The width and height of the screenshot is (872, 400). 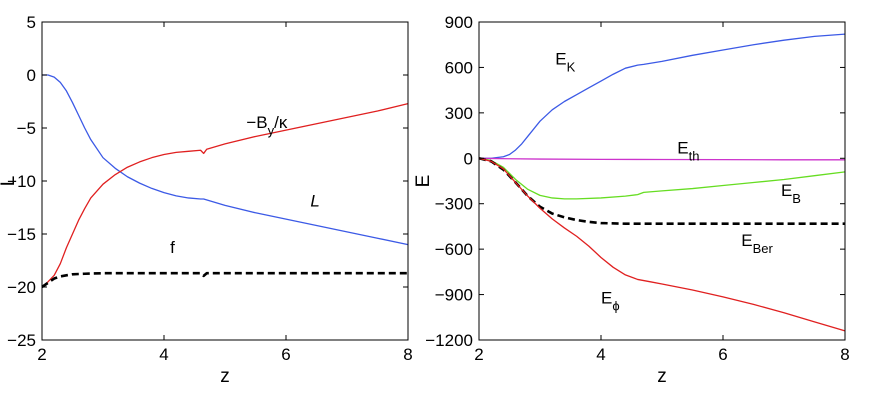 What do you see at coordinates (172, 247) in the screenshot?
I see `left-curve-label: f` at bounding box center [172, 247].